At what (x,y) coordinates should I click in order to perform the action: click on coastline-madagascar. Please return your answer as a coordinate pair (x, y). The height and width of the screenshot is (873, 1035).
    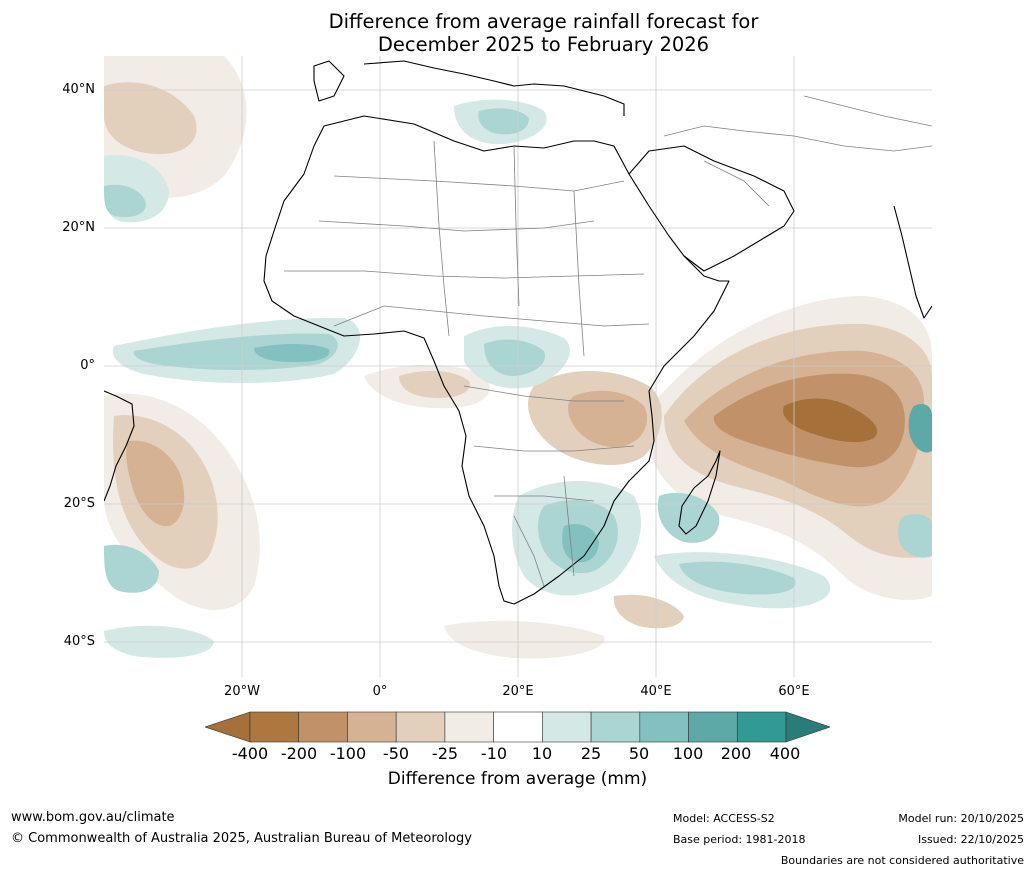
    Looking at the image, I should click on (699, 492).